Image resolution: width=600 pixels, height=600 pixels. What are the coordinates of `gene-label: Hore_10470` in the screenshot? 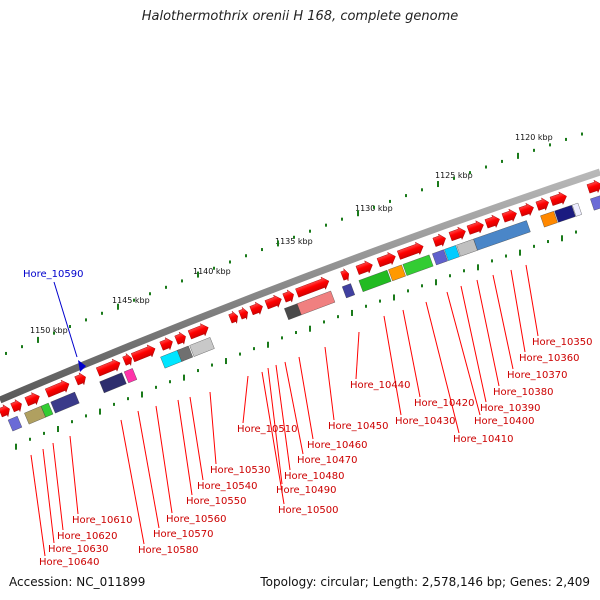 It's located at (327, 460).